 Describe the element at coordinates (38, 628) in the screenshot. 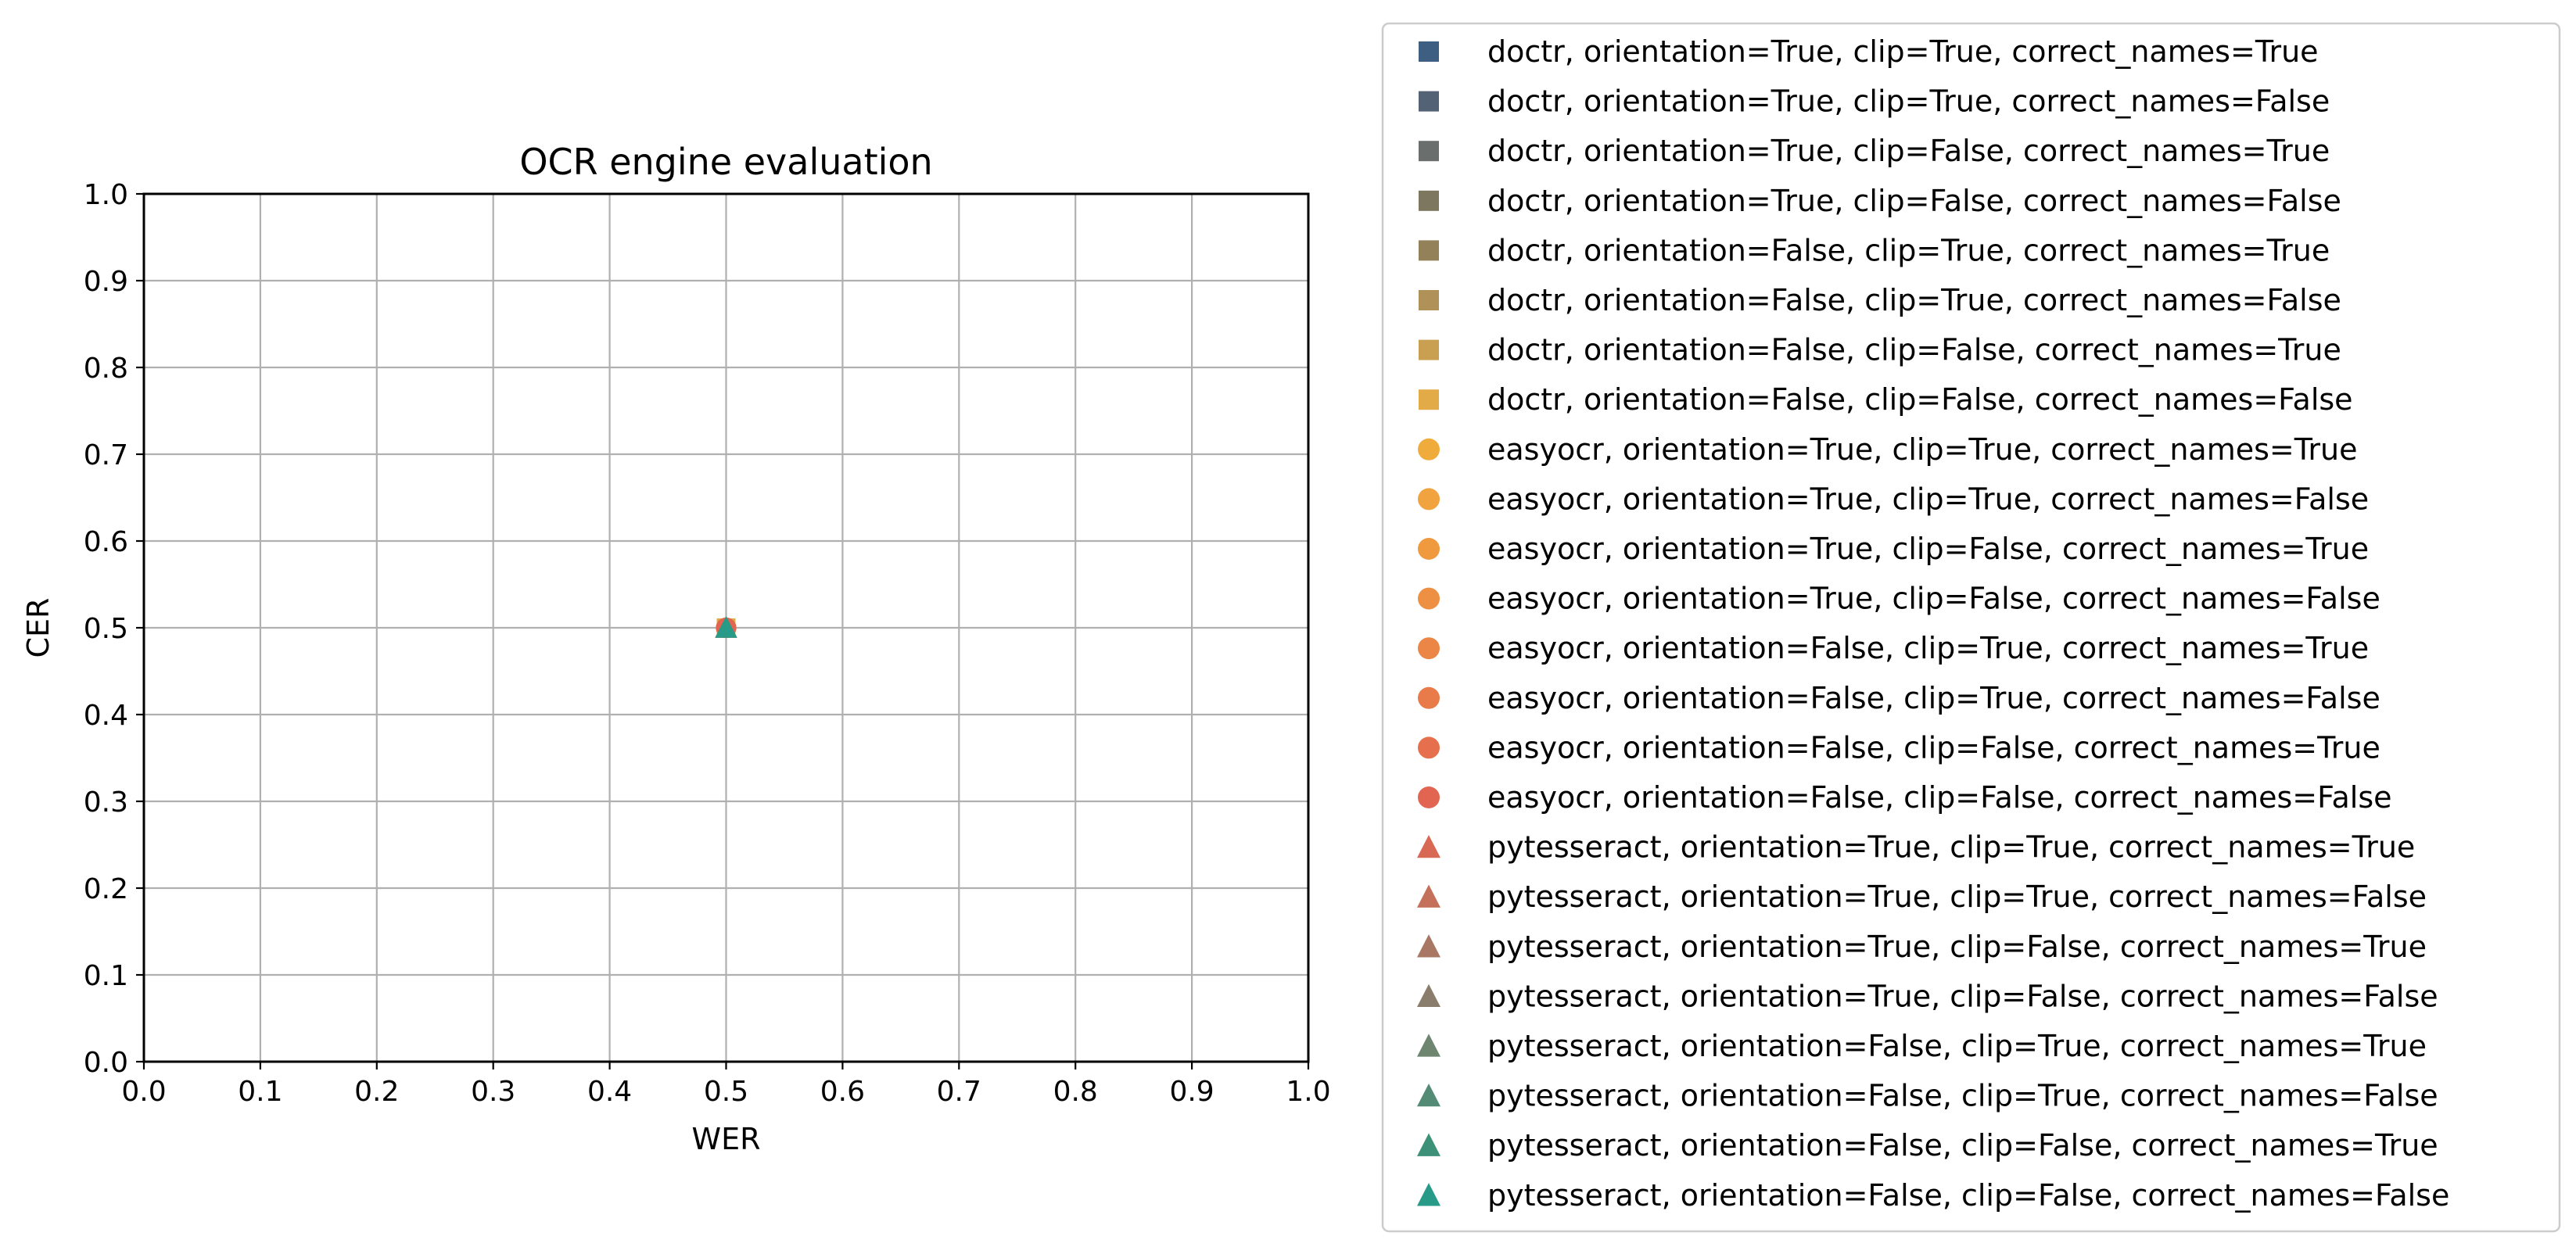

I see `y-axis-label: CER` at that location.